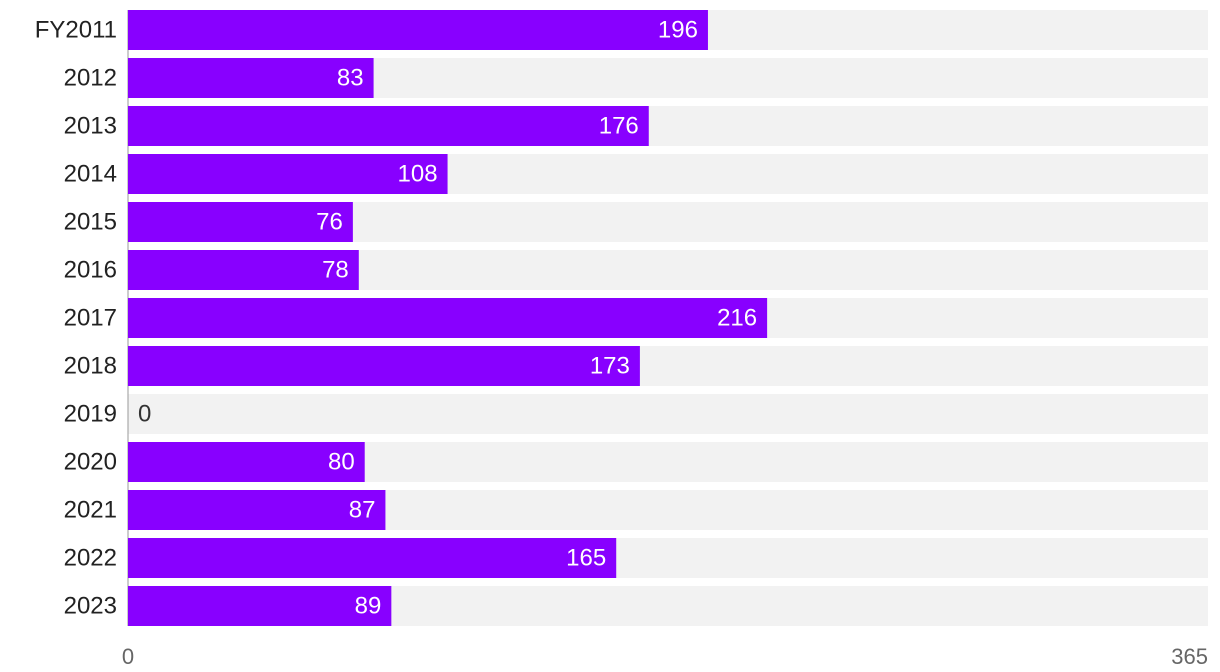 The image size is (1220, 672). I want to click on y-tick-label: 2015, so click(90, 221).